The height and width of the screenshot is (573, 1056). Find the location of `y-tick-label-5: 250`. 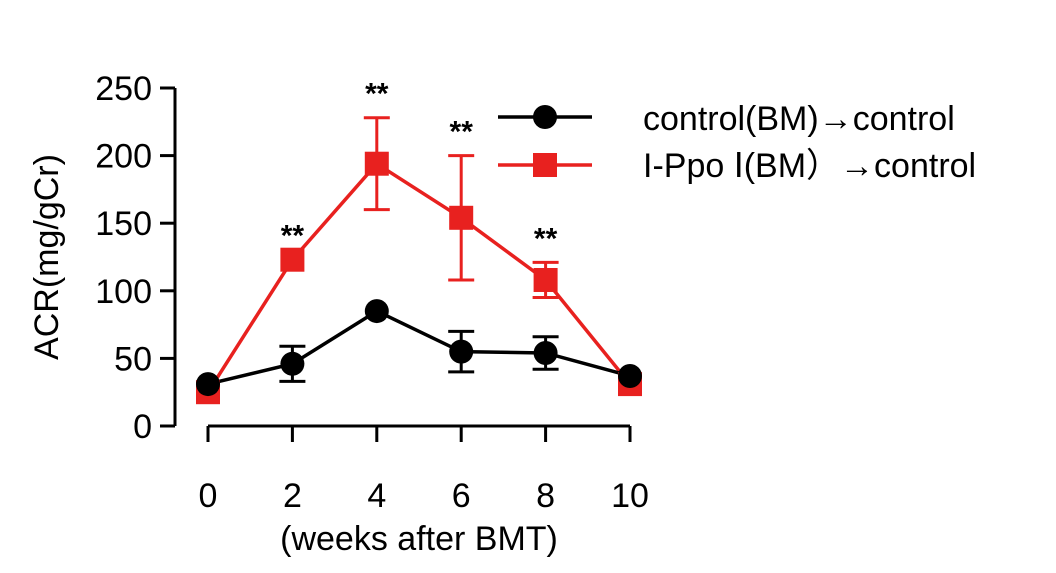

y-tick-label-5: 250 is located at coordinates (123, 89).